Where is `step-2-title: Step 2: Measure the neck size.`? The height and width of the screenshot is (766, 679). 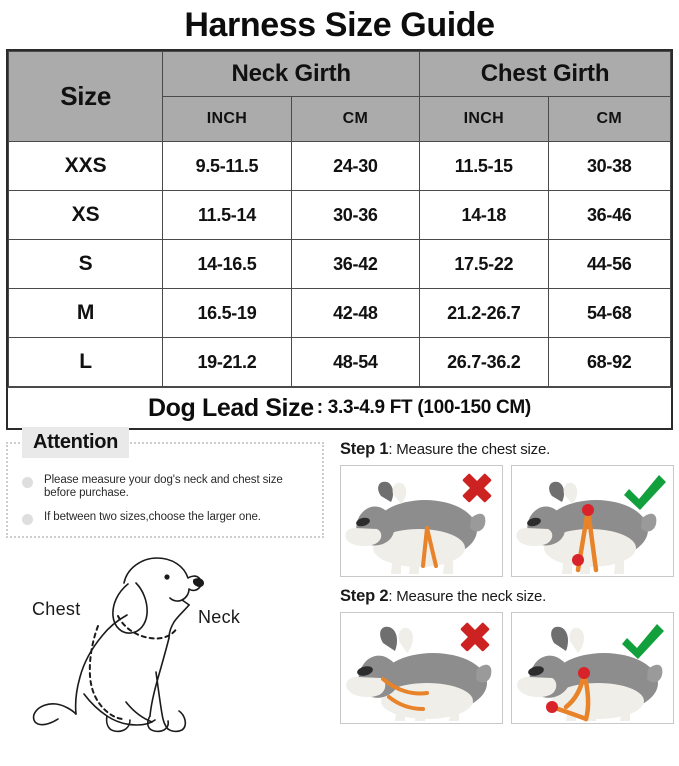 step-2-title: Step 2: Measure the neck size. is located at coordinates (507, 596).